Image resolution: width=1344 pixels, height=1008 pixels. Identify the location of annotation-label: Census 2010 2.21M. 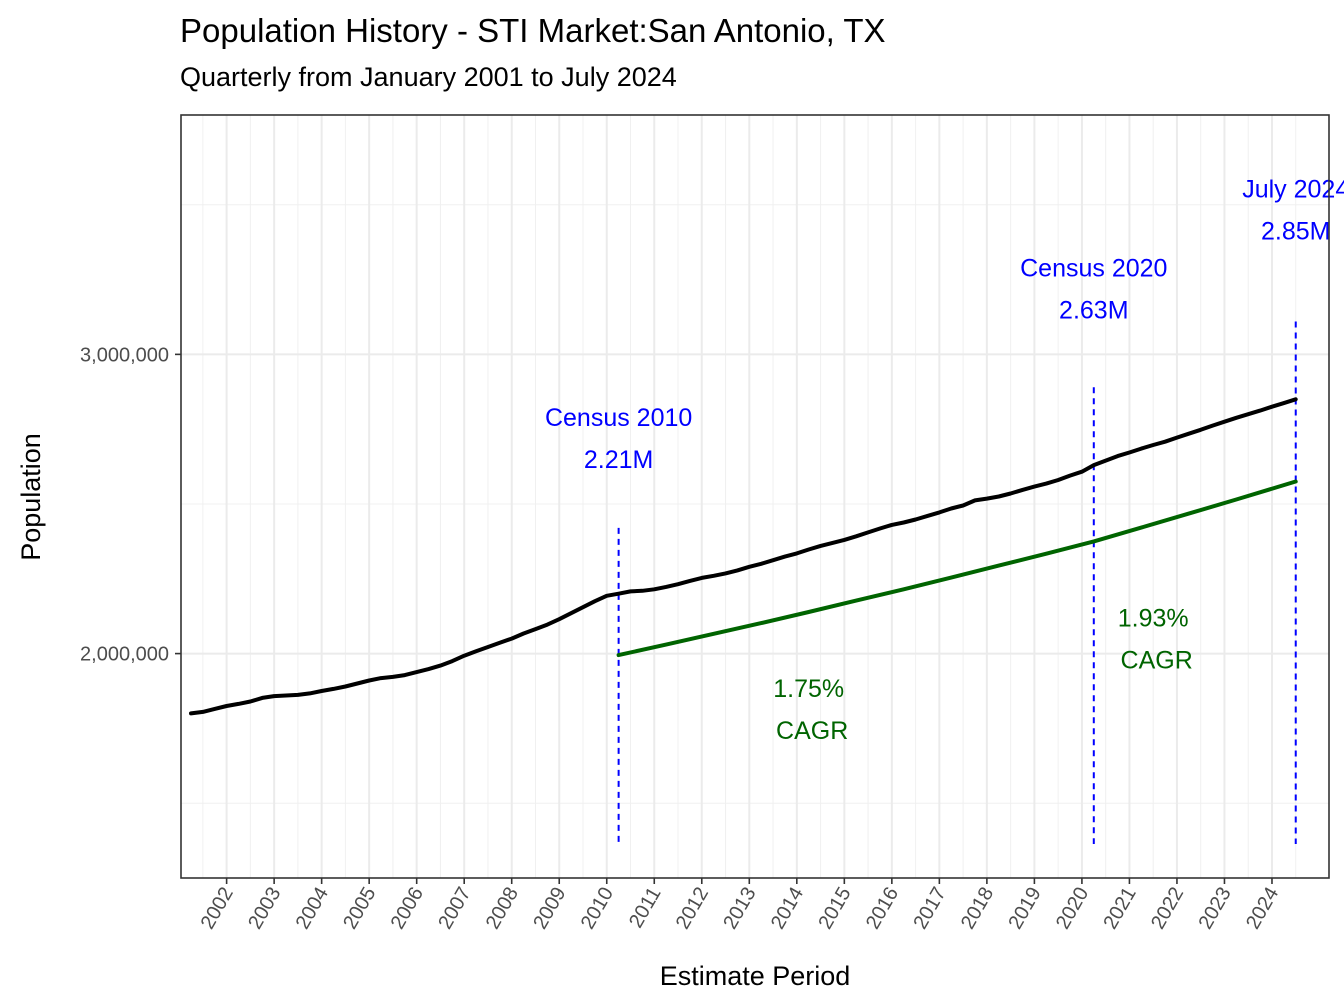
(618, 439).